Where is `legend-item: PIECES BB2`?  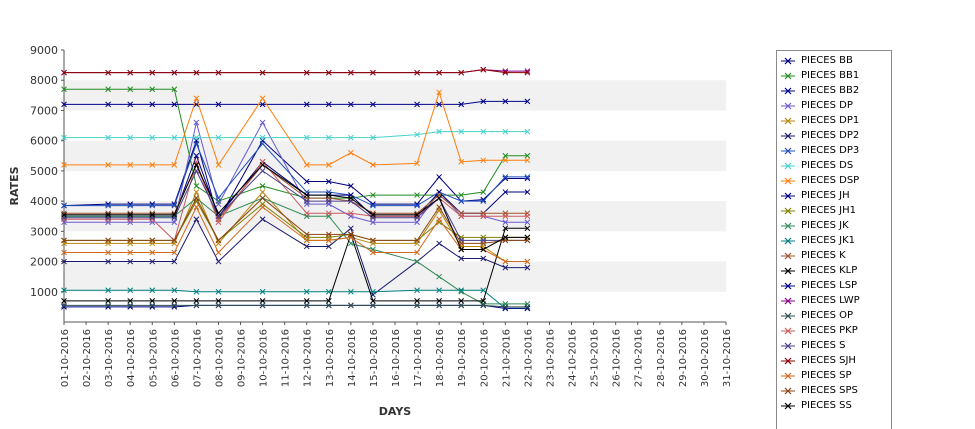 legend-item: PIECES BB2 is located at coordinates (820, 90).